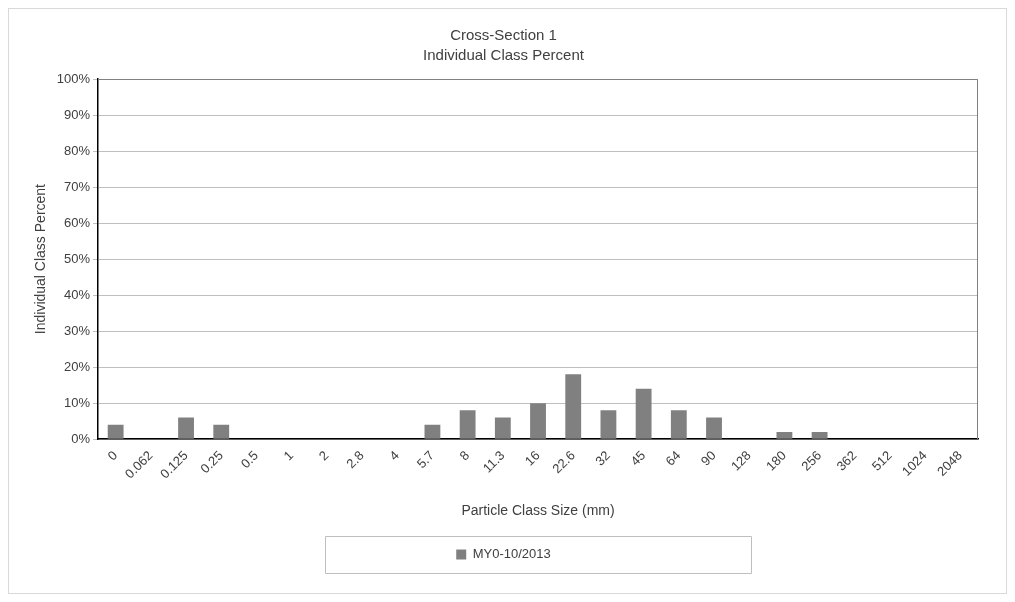  What do you see at coordinates (81, 438) in the screenshot?
I see `y-tick-label: 0%` at bounding box center [81, 438].